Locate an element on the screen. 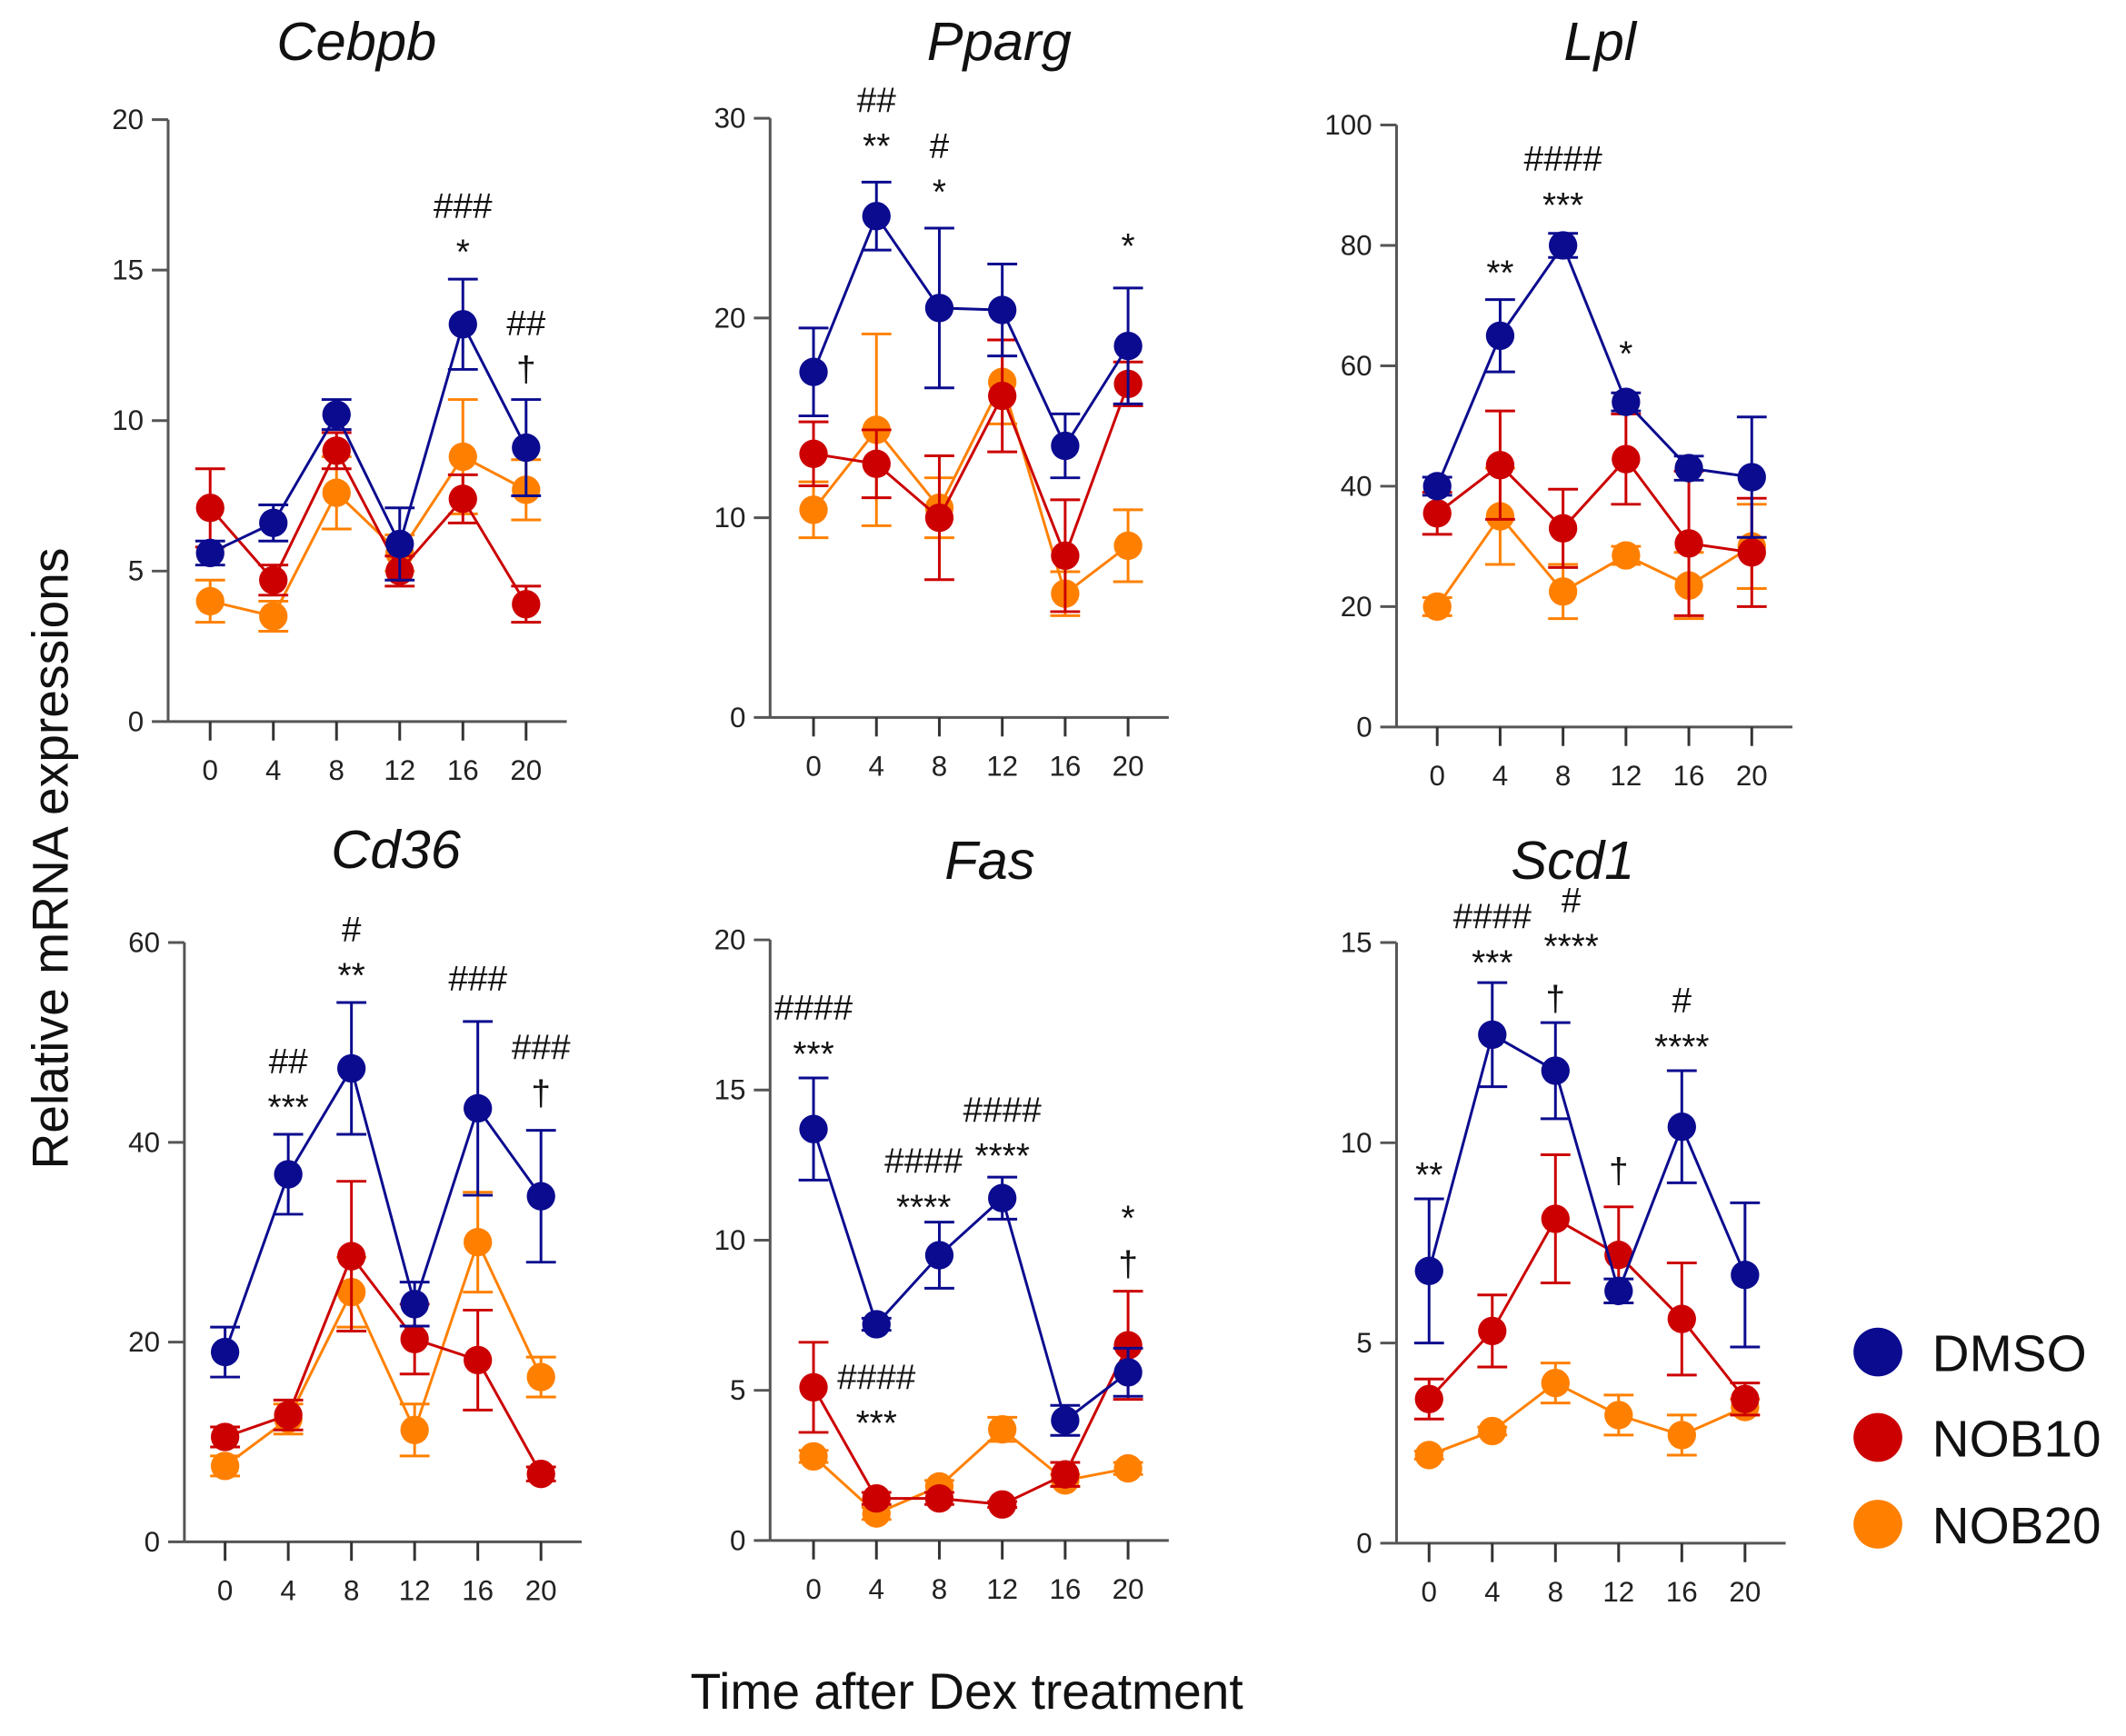 The width and height of the screenshot is (2126, 1736). panel-title: Cebpb is located at coordinates (356, 41).